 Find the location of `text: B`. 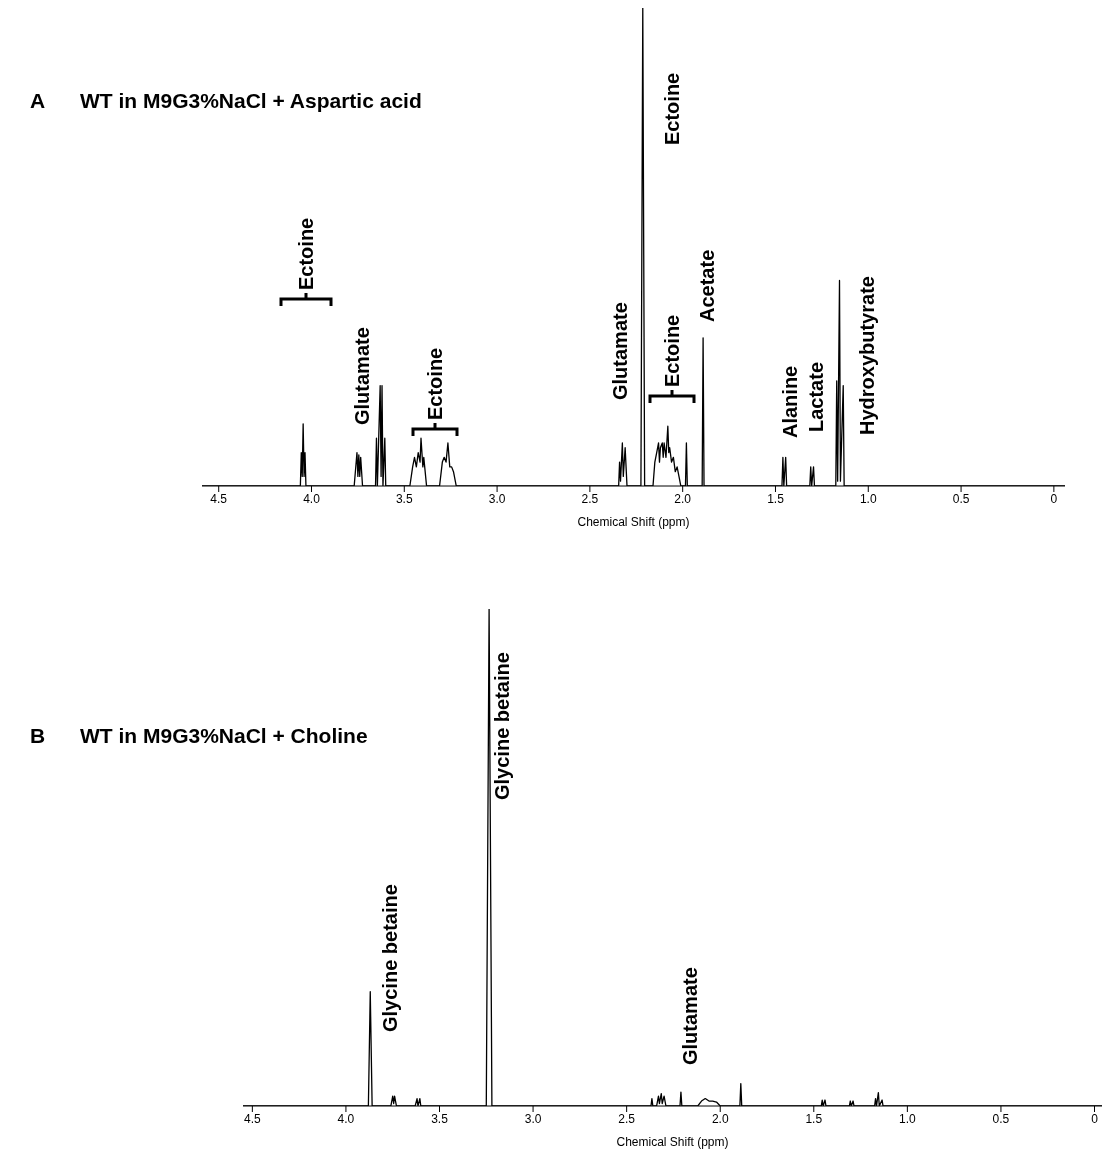

text: B is located at coordinates (38, 735).